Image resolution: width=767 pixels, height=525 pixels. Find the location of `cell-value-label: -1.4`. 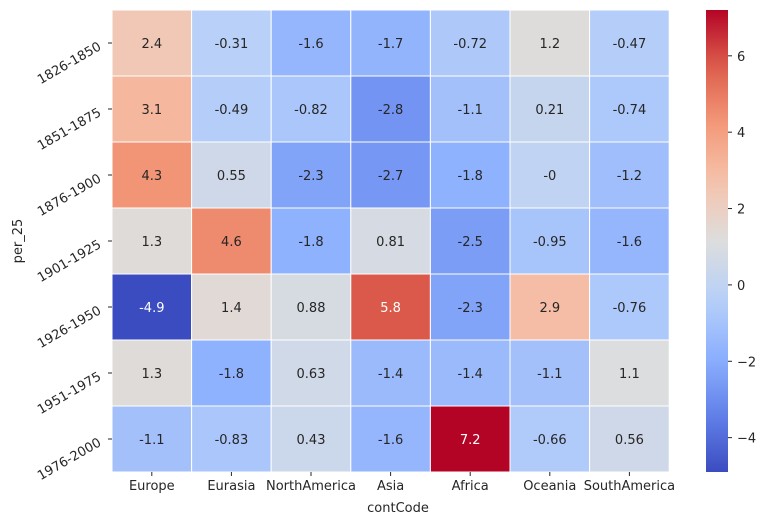

cell-value-label: -1.4 is located at coordinates (470, 374).